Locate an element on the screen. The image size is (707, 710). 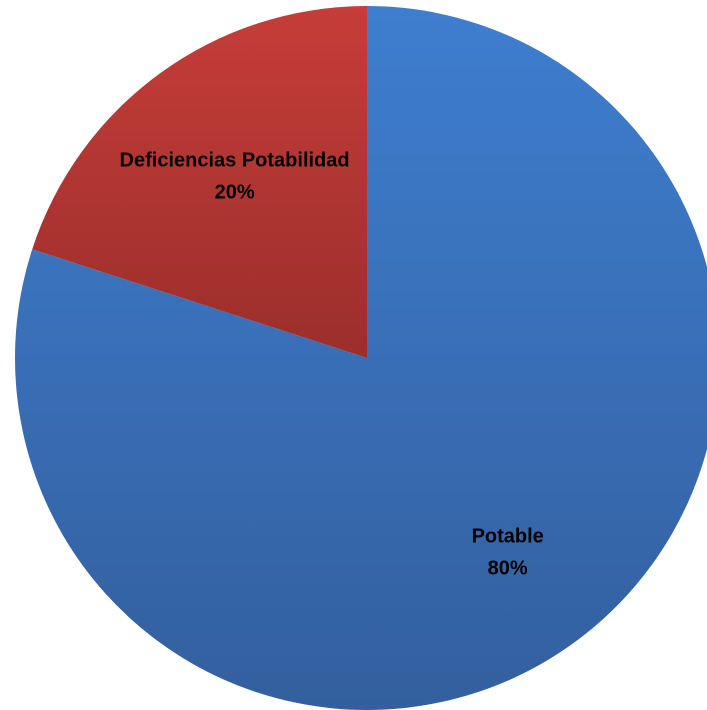
slice-label-percent: 80% is located at coordinates (508, 569).